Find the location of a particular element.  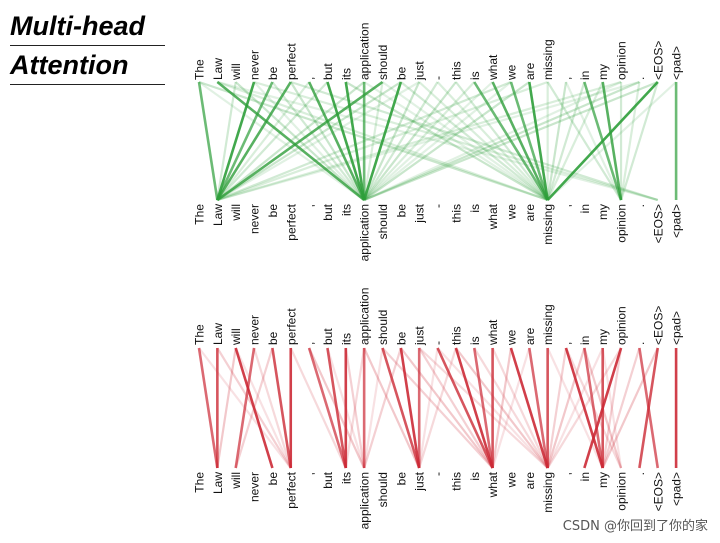

token-label-top: The is located at coordinates (200, 334).